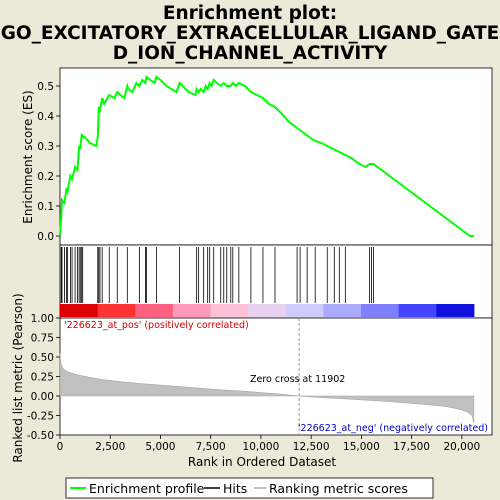  I want to click on metric-y-tick-label: 1.00, so click(42, 319).